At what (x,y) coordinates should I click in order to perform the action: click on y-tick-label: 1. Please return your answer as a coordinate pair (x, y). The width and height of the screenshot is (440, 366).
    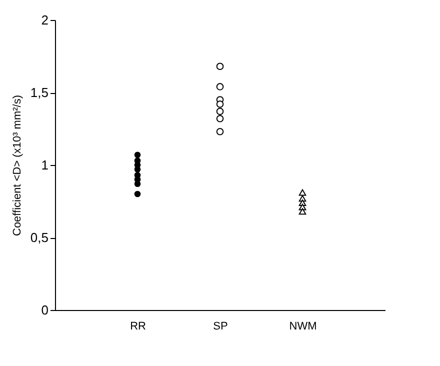
    Looking at the image, I should click on (44, 165).